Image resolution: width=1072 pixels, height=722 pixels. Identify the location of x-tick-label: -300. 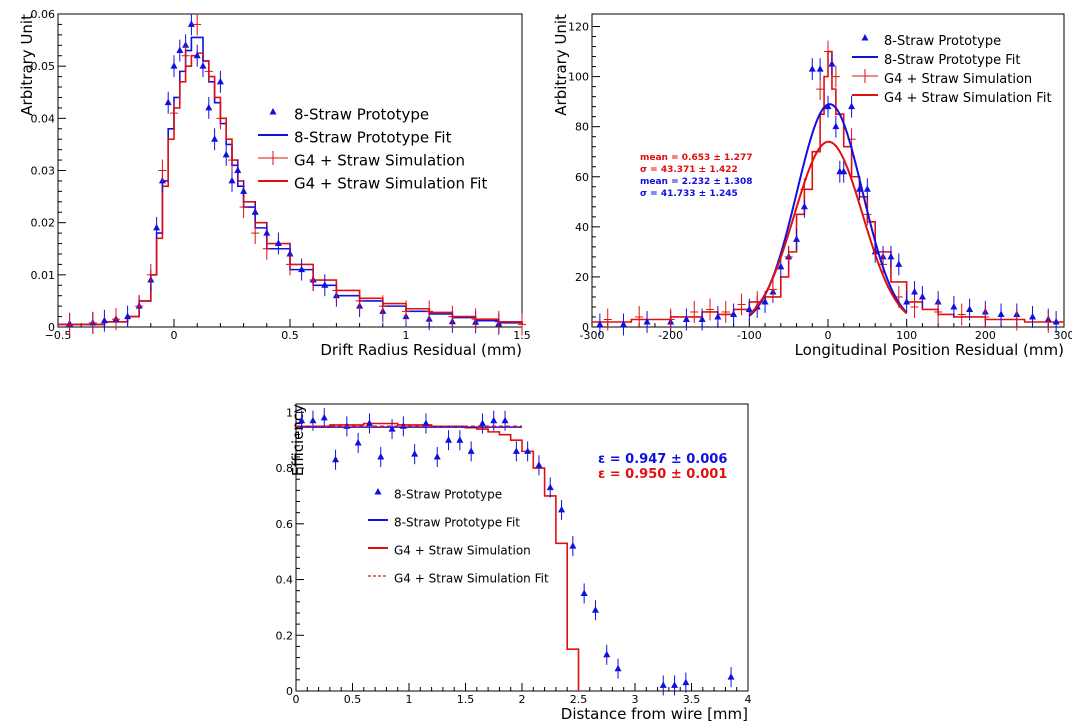
(592, 335).